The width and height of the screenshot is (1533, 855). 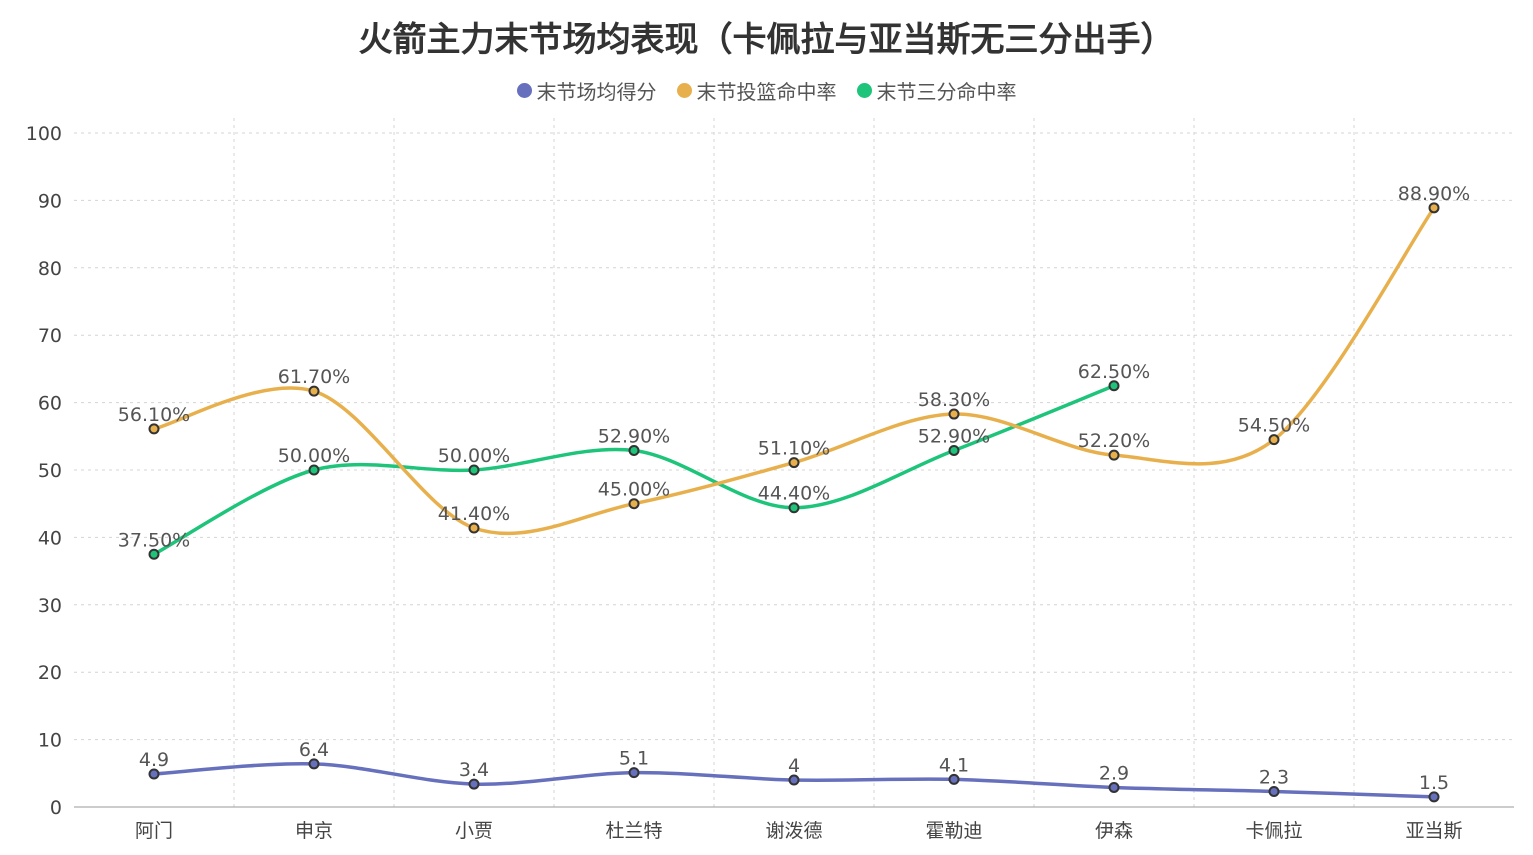 I want to click on x-tick-label: 申京, so click(x=314, y=831).